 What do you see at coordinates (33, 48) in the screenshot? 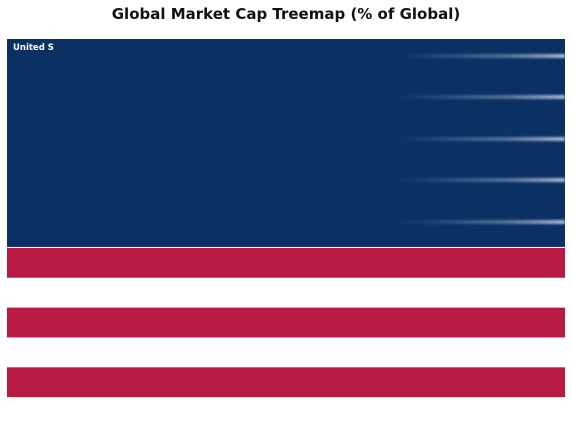
I see `treemap-tile-label: United S` at bounding box center [33, 48].